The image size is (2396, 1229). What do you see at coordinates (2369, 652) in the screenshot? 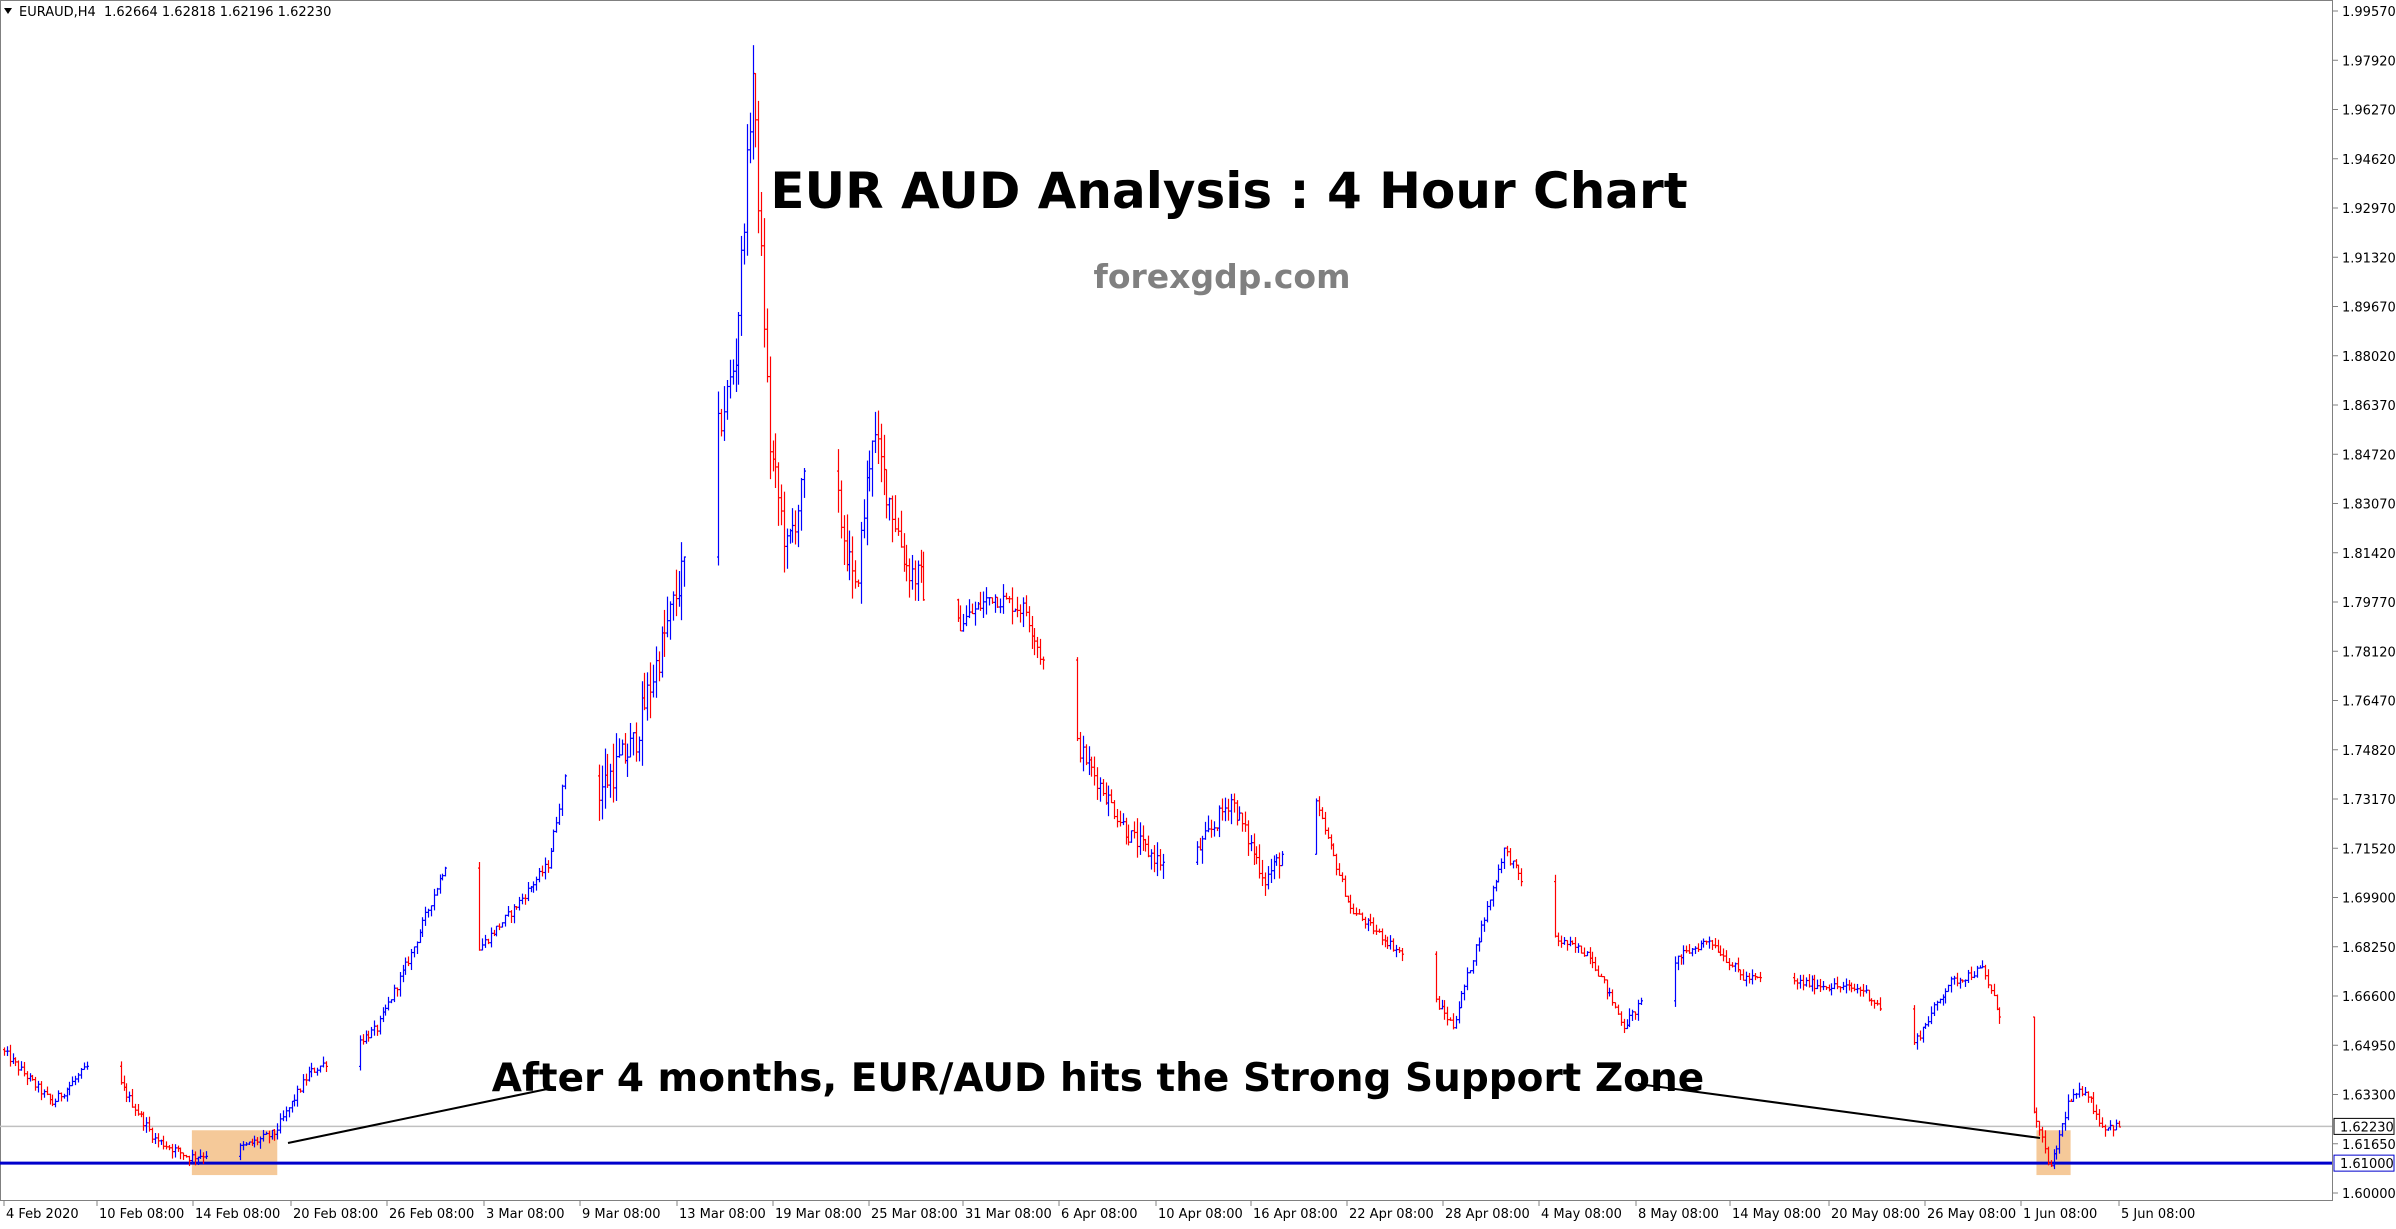
I see `y-tick-label: 1.78120` at bounding box center [2369, 652].